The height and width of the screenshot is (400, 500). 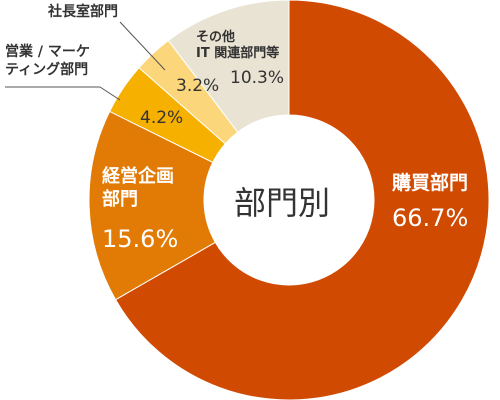 I want to click on value-label: 15.6%, so click(x=140, y=239).